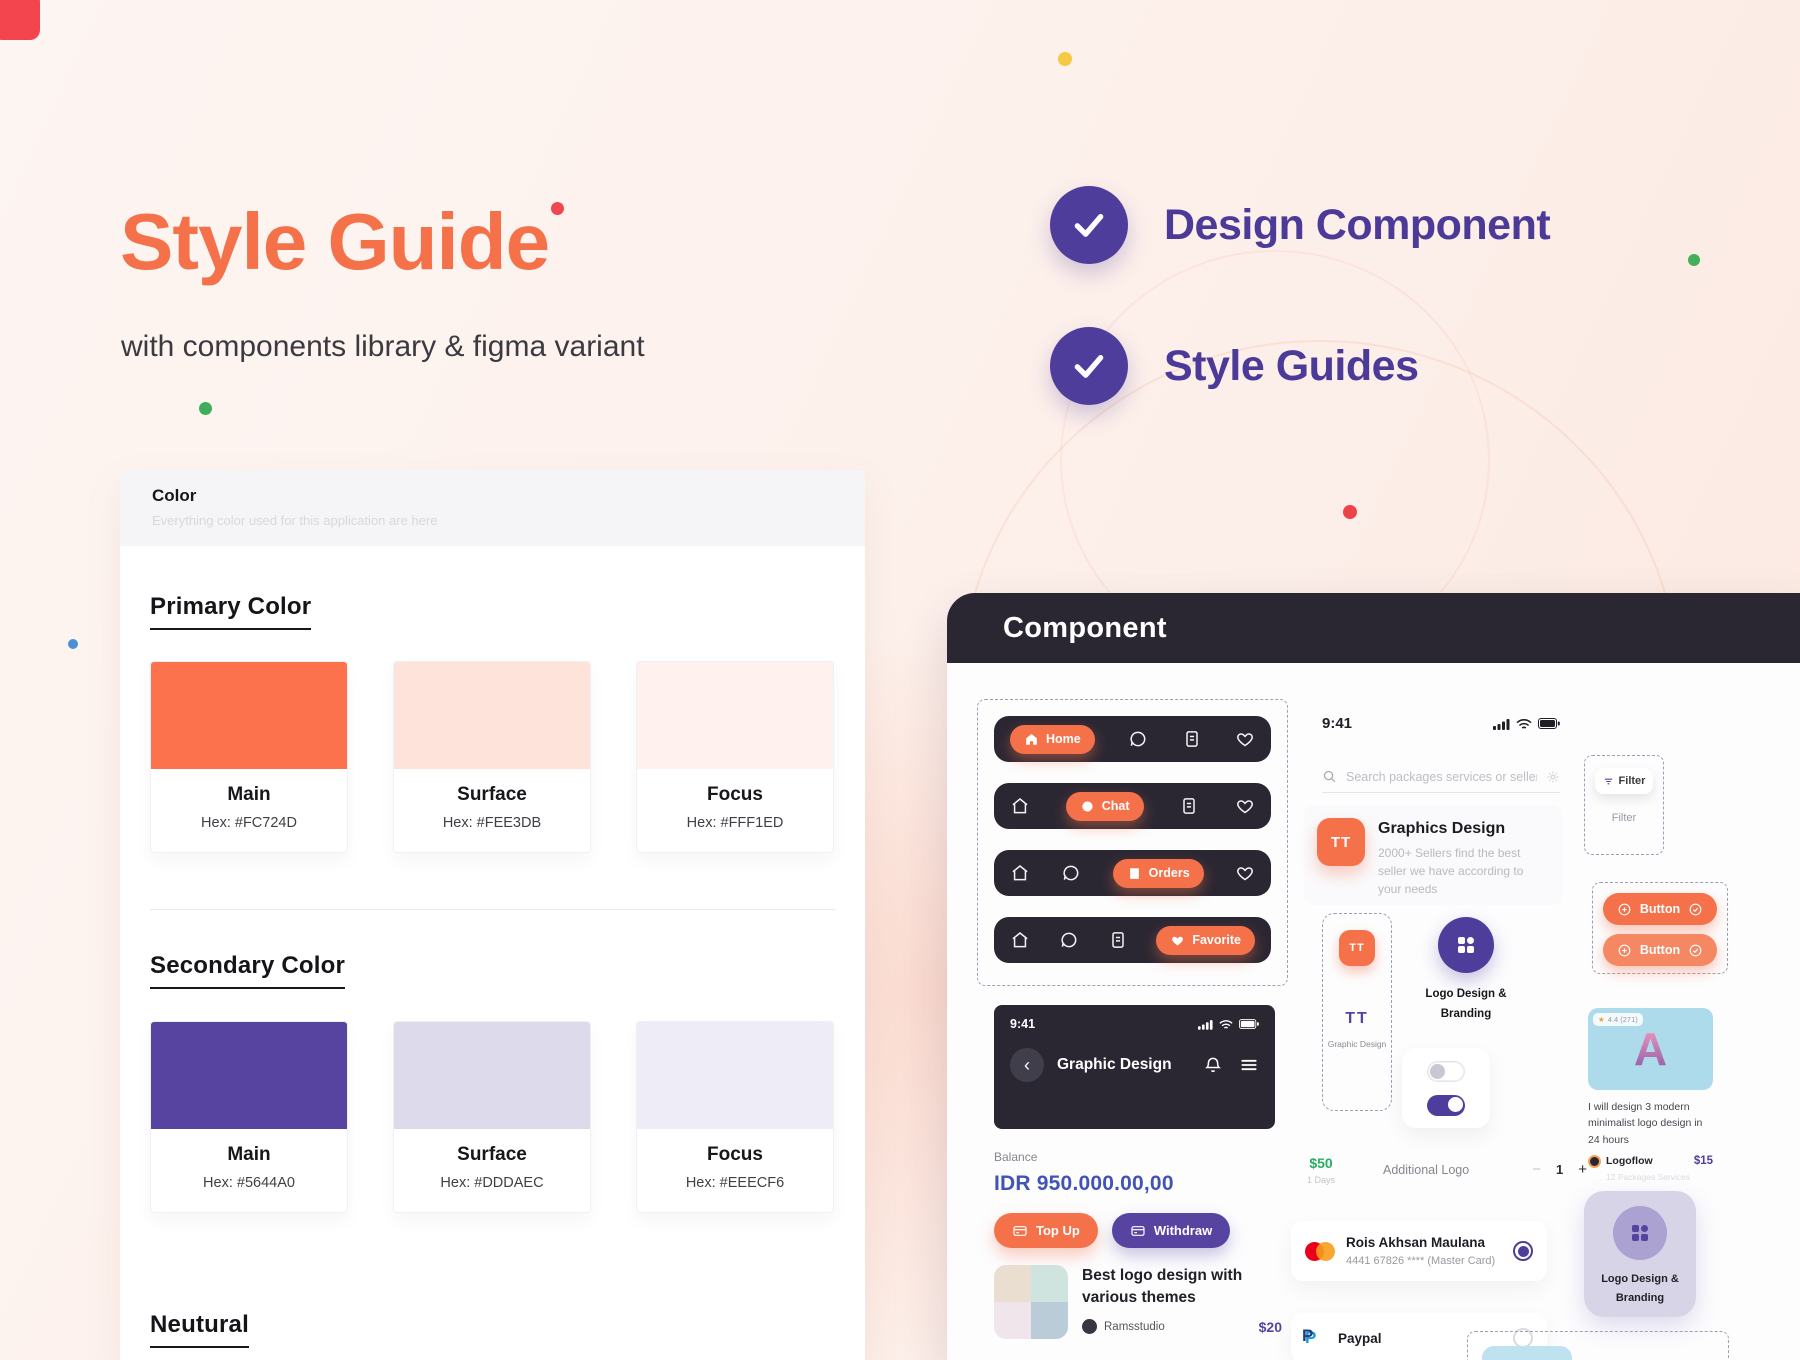 Image resolution: width=1800 pixels, height=1360 pixels. What do you see at coordinates (1016, 1157) in the screenshot?
I see `balance-label: Balance` at bounding box center [1016, 1157].